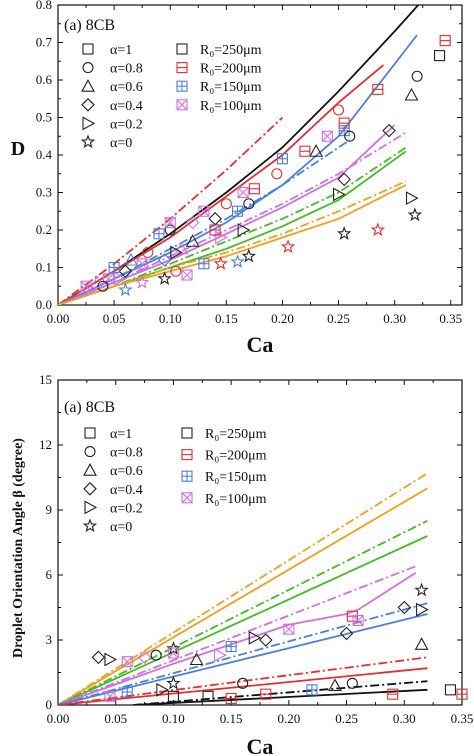  Describe the element at coordinates (44, 192) in the screenshot. I see `y-tick-label: 0.3` at that location.